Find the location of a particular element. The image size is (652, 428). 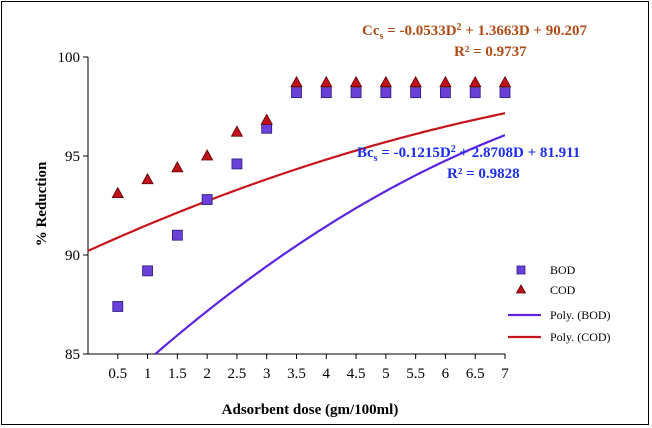

cod-eq-rhs: = -0.0533D is located at coordinates (419, 31).